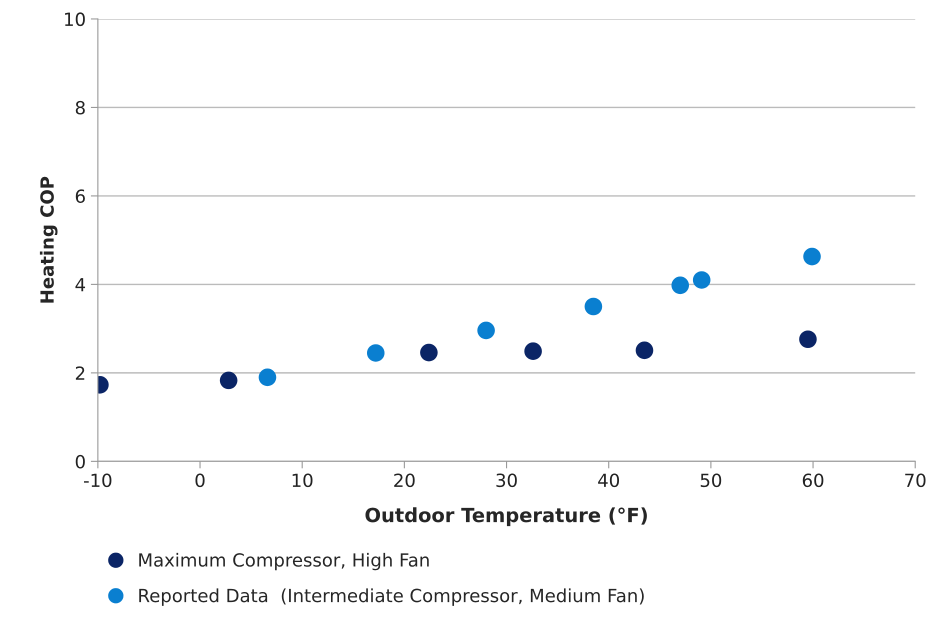  Describe the element at coordinates (80, 285) in the screenshot. I see `y-tick-label: 4` at that location.